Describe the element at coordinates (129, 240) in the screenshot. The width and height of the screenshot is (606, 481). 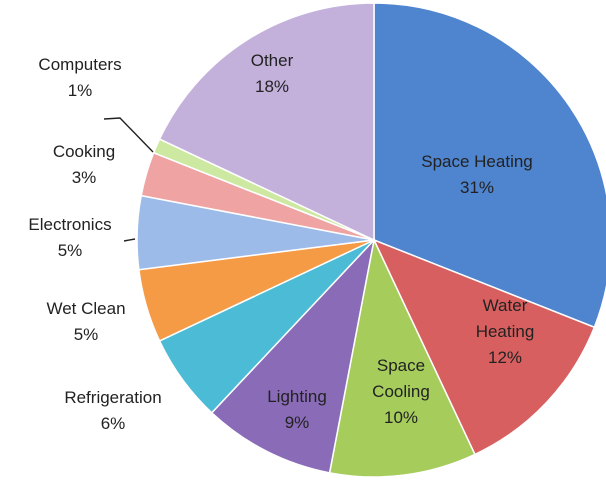
I see `leader-line-electronics` at that location.